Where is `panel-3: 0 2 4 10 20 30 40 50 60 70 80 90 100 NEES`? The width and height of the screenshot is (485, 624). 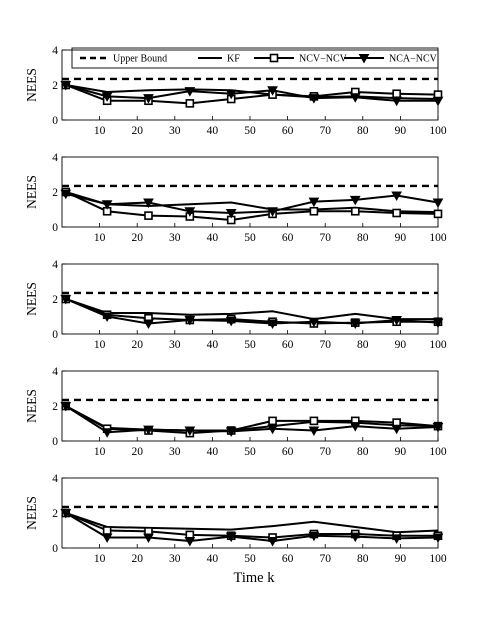
panel-3: 0 2 4 10 20 30 40 50 60 70 80 90 100 NEES is located at coordinates (235, 305).